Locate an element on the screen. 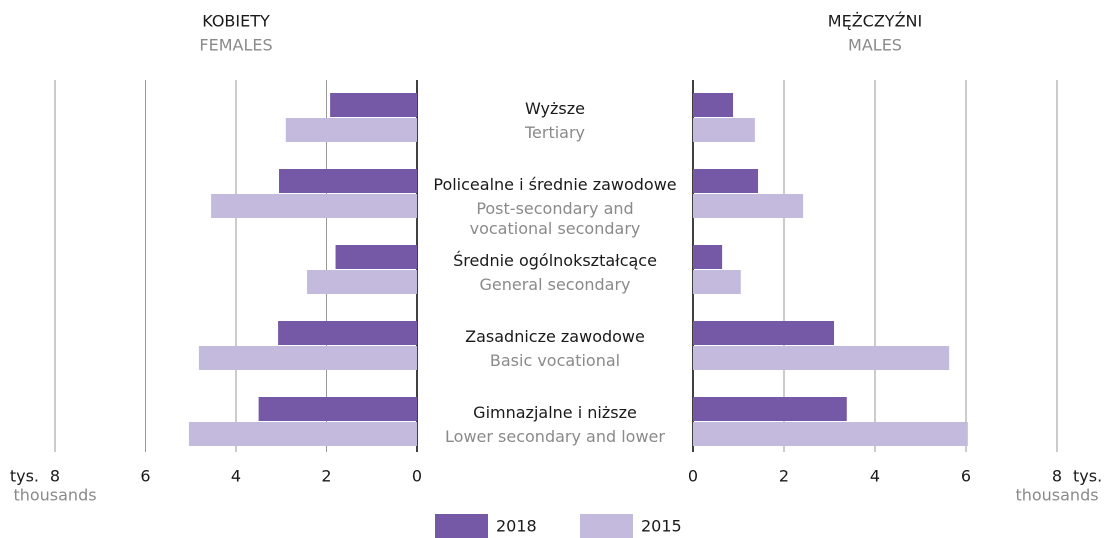 This screenshot has height=538, width=1113. category-label: Gimnazjalne i niższe is located at coordinates (555, 412).